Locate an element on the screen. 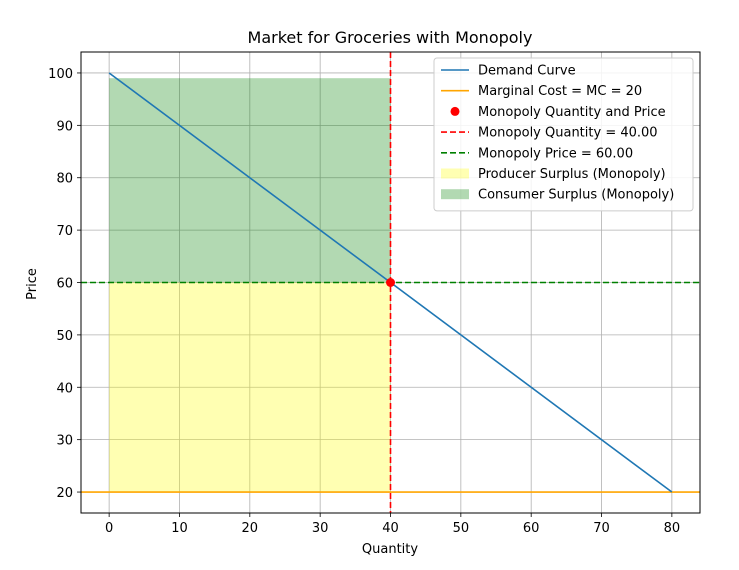  x-tick-label: 40 is located at coordinates (390, 528).